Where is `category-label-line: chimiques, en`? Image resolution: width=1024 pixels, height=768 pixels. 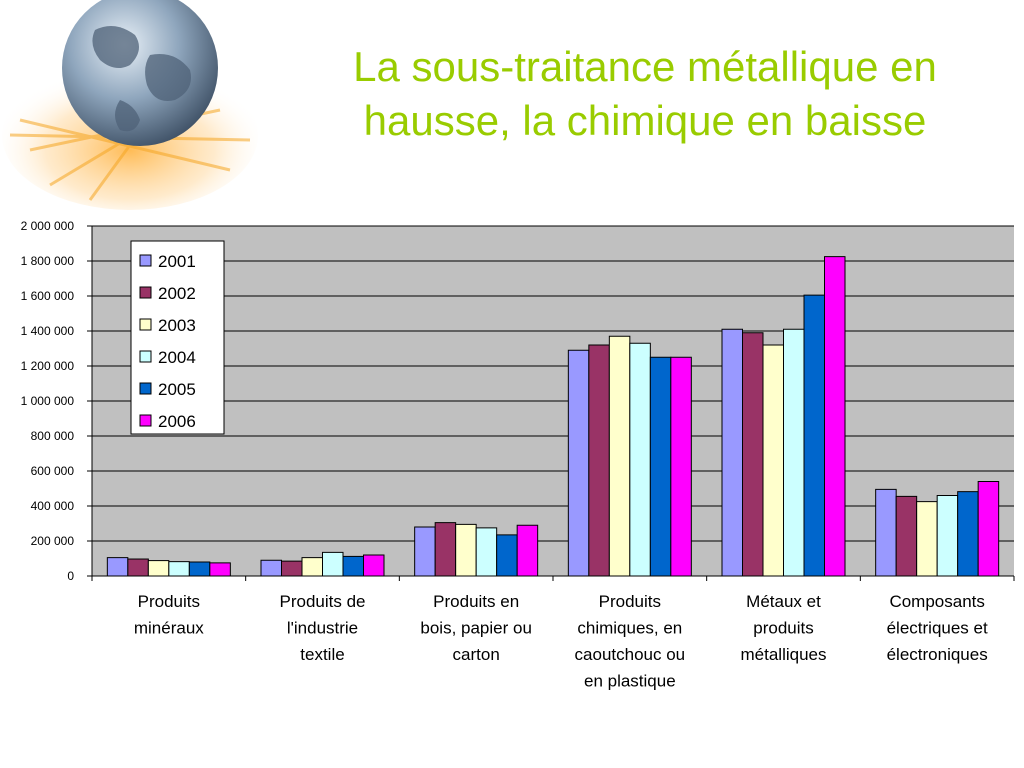
category-label-line: chimiques, en is located at coordinates (629, 628).